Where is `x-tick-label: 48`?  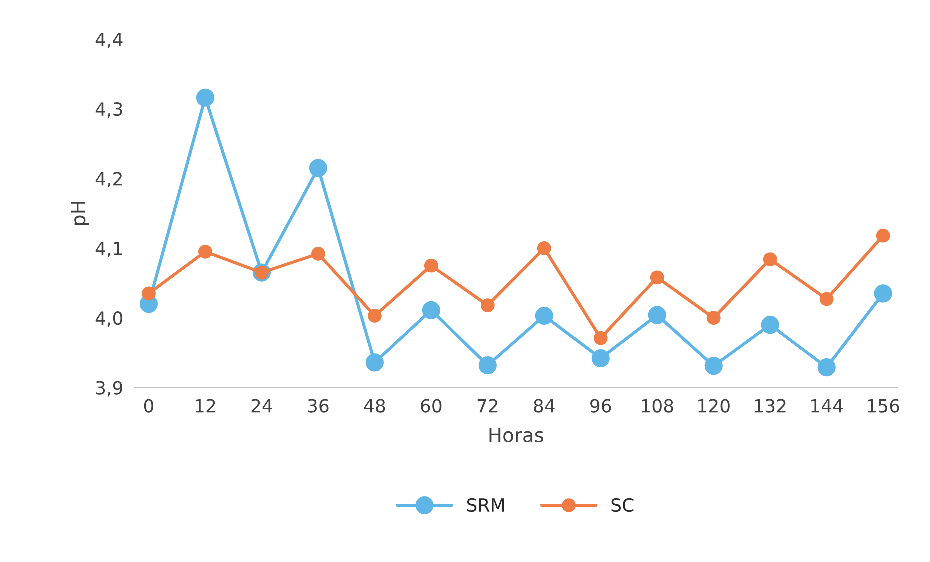
x-tick-label: 48 is located at coordinates (375, 406).